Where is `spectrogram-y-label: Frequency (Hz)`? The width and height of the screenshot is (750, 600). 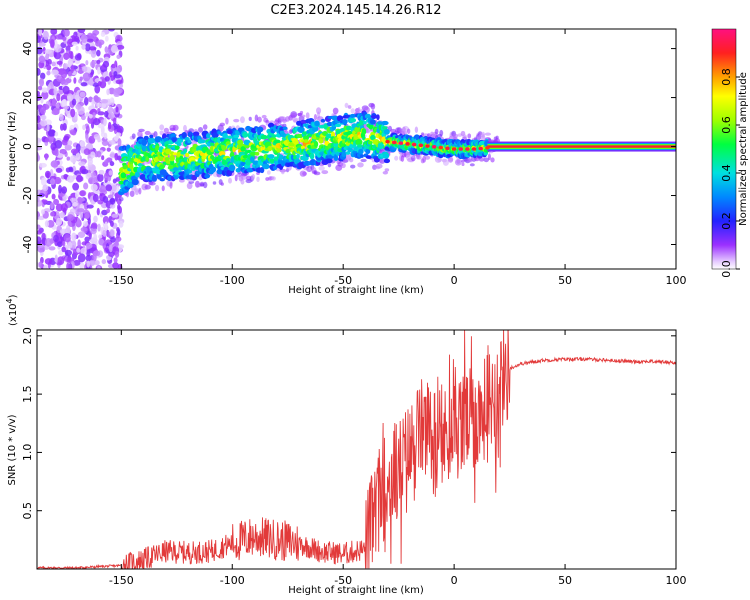
spectrogram-y-label: Frequency (Hz) is located at coordinates (12, 149).